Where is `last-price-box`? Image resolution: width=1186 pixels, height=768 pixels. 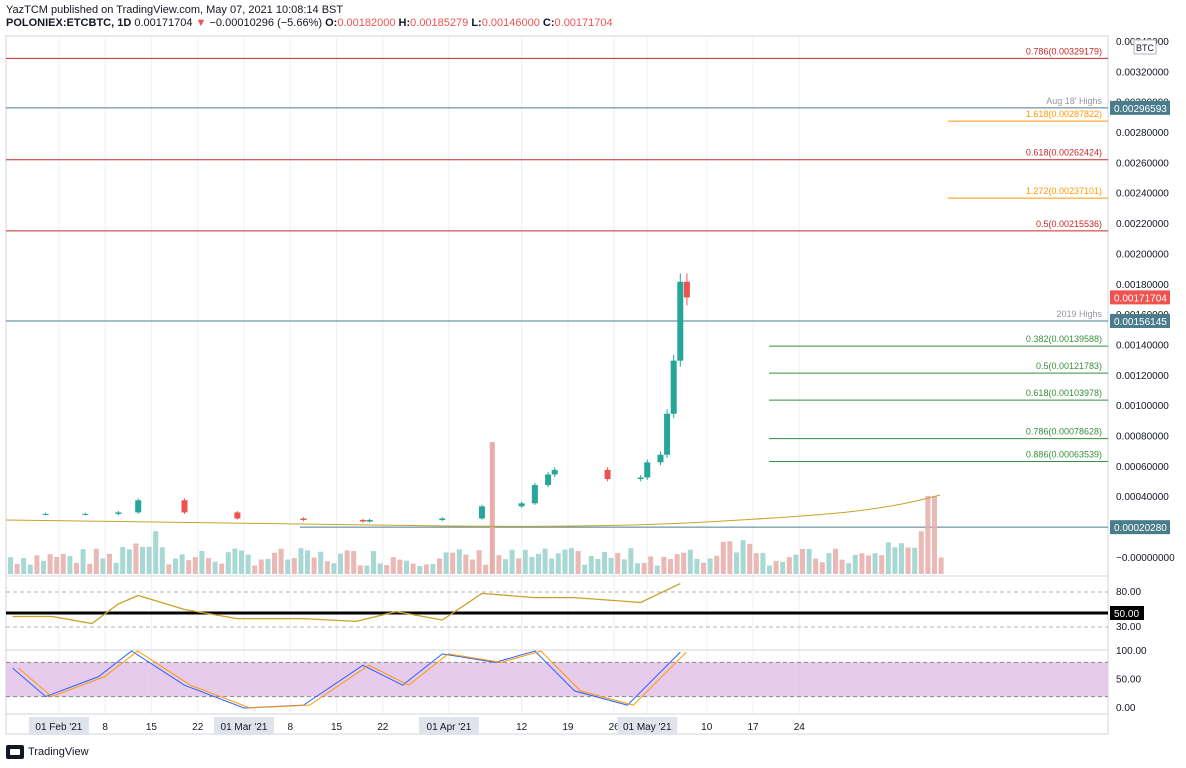
last-price-box is located at coordinates (1140, 297).